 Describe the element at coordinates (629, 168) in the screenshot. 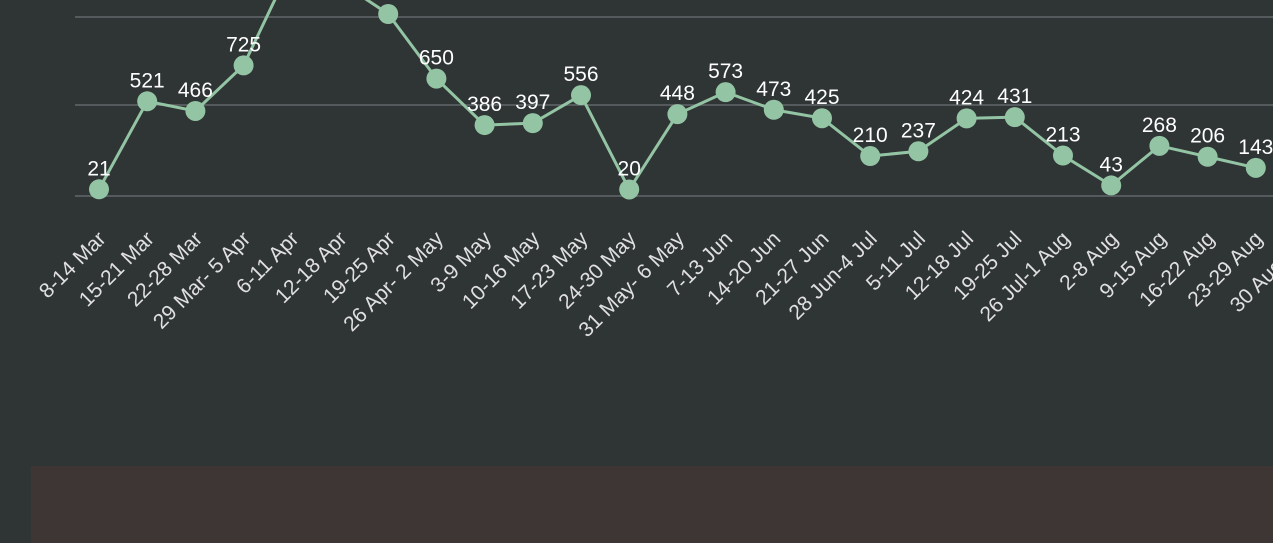

I see `data-label: 20` at that location.